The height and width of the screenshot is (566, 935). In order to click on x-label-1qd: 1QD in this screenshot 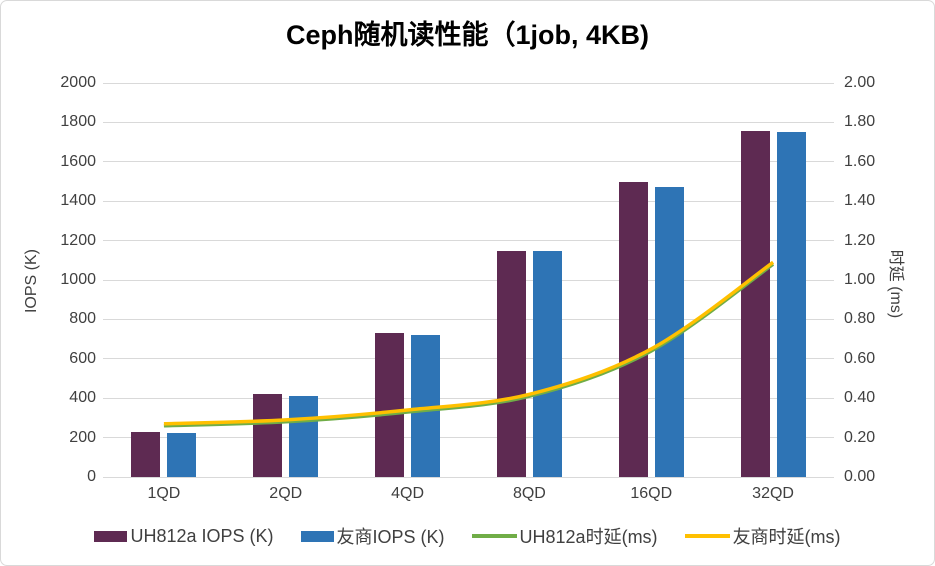, I will do `click(164, 493)`.